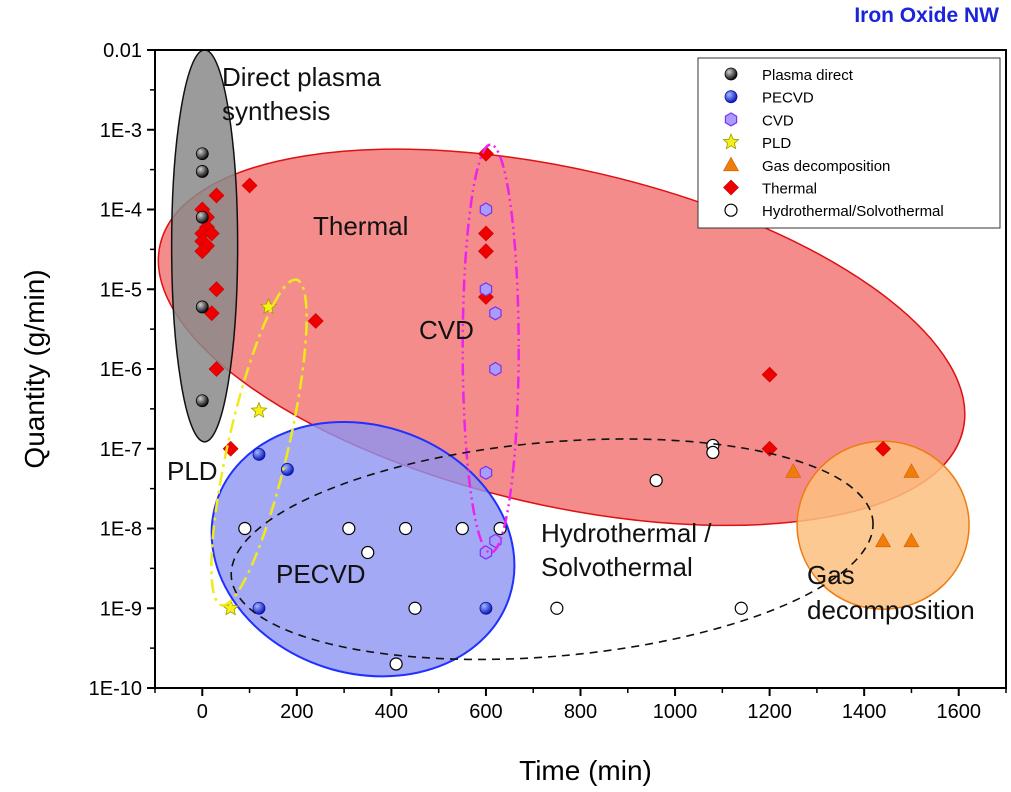  Describe the element at coordinates (853, 211) in the screenshot. I see `legend-label: Hydrothermal/Solvothermal` at that location.